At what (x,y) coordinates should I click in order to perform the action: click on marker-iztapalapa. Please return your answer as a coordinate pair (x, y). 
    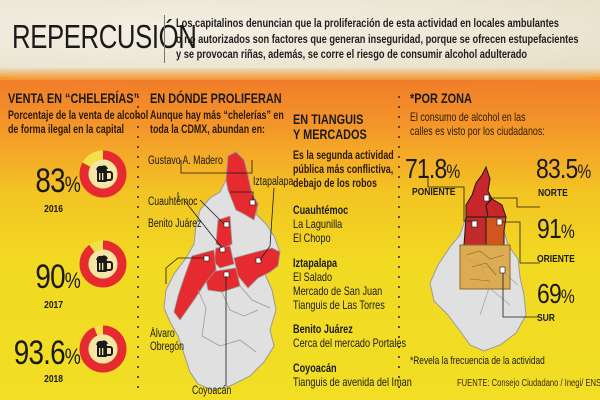
    Looking at the image, I should click on (258, 260).